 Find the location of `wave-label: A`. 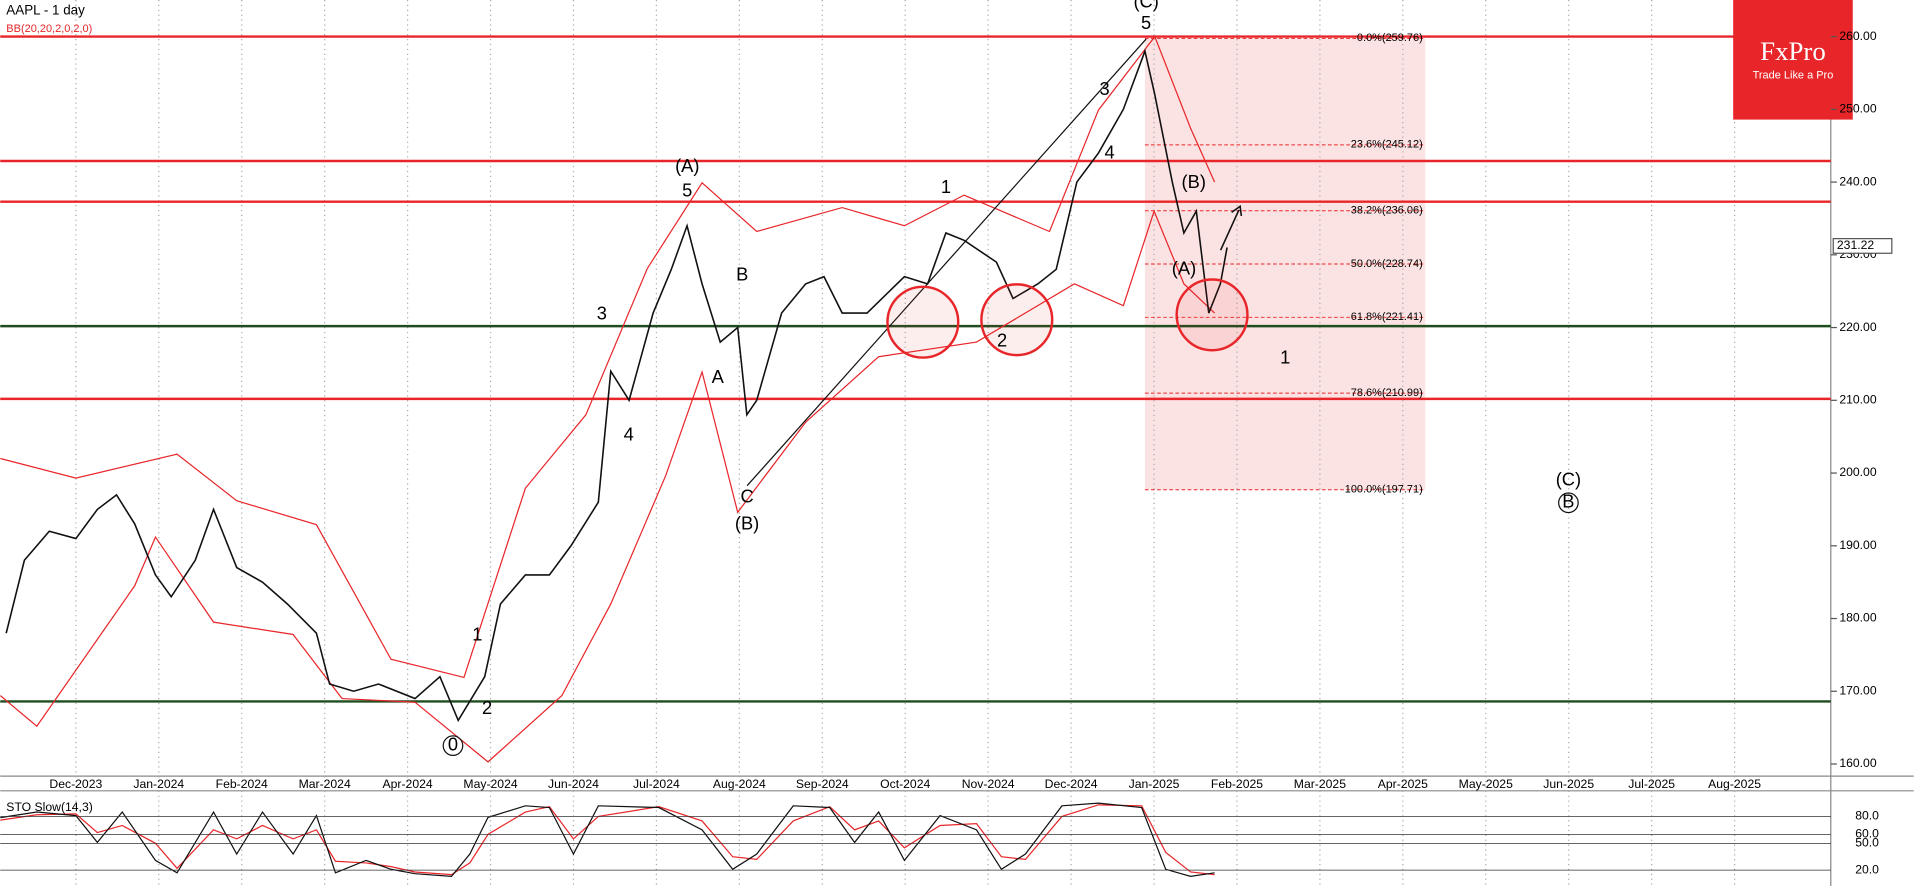

wave-label: A is located at coordinates (718, 376).